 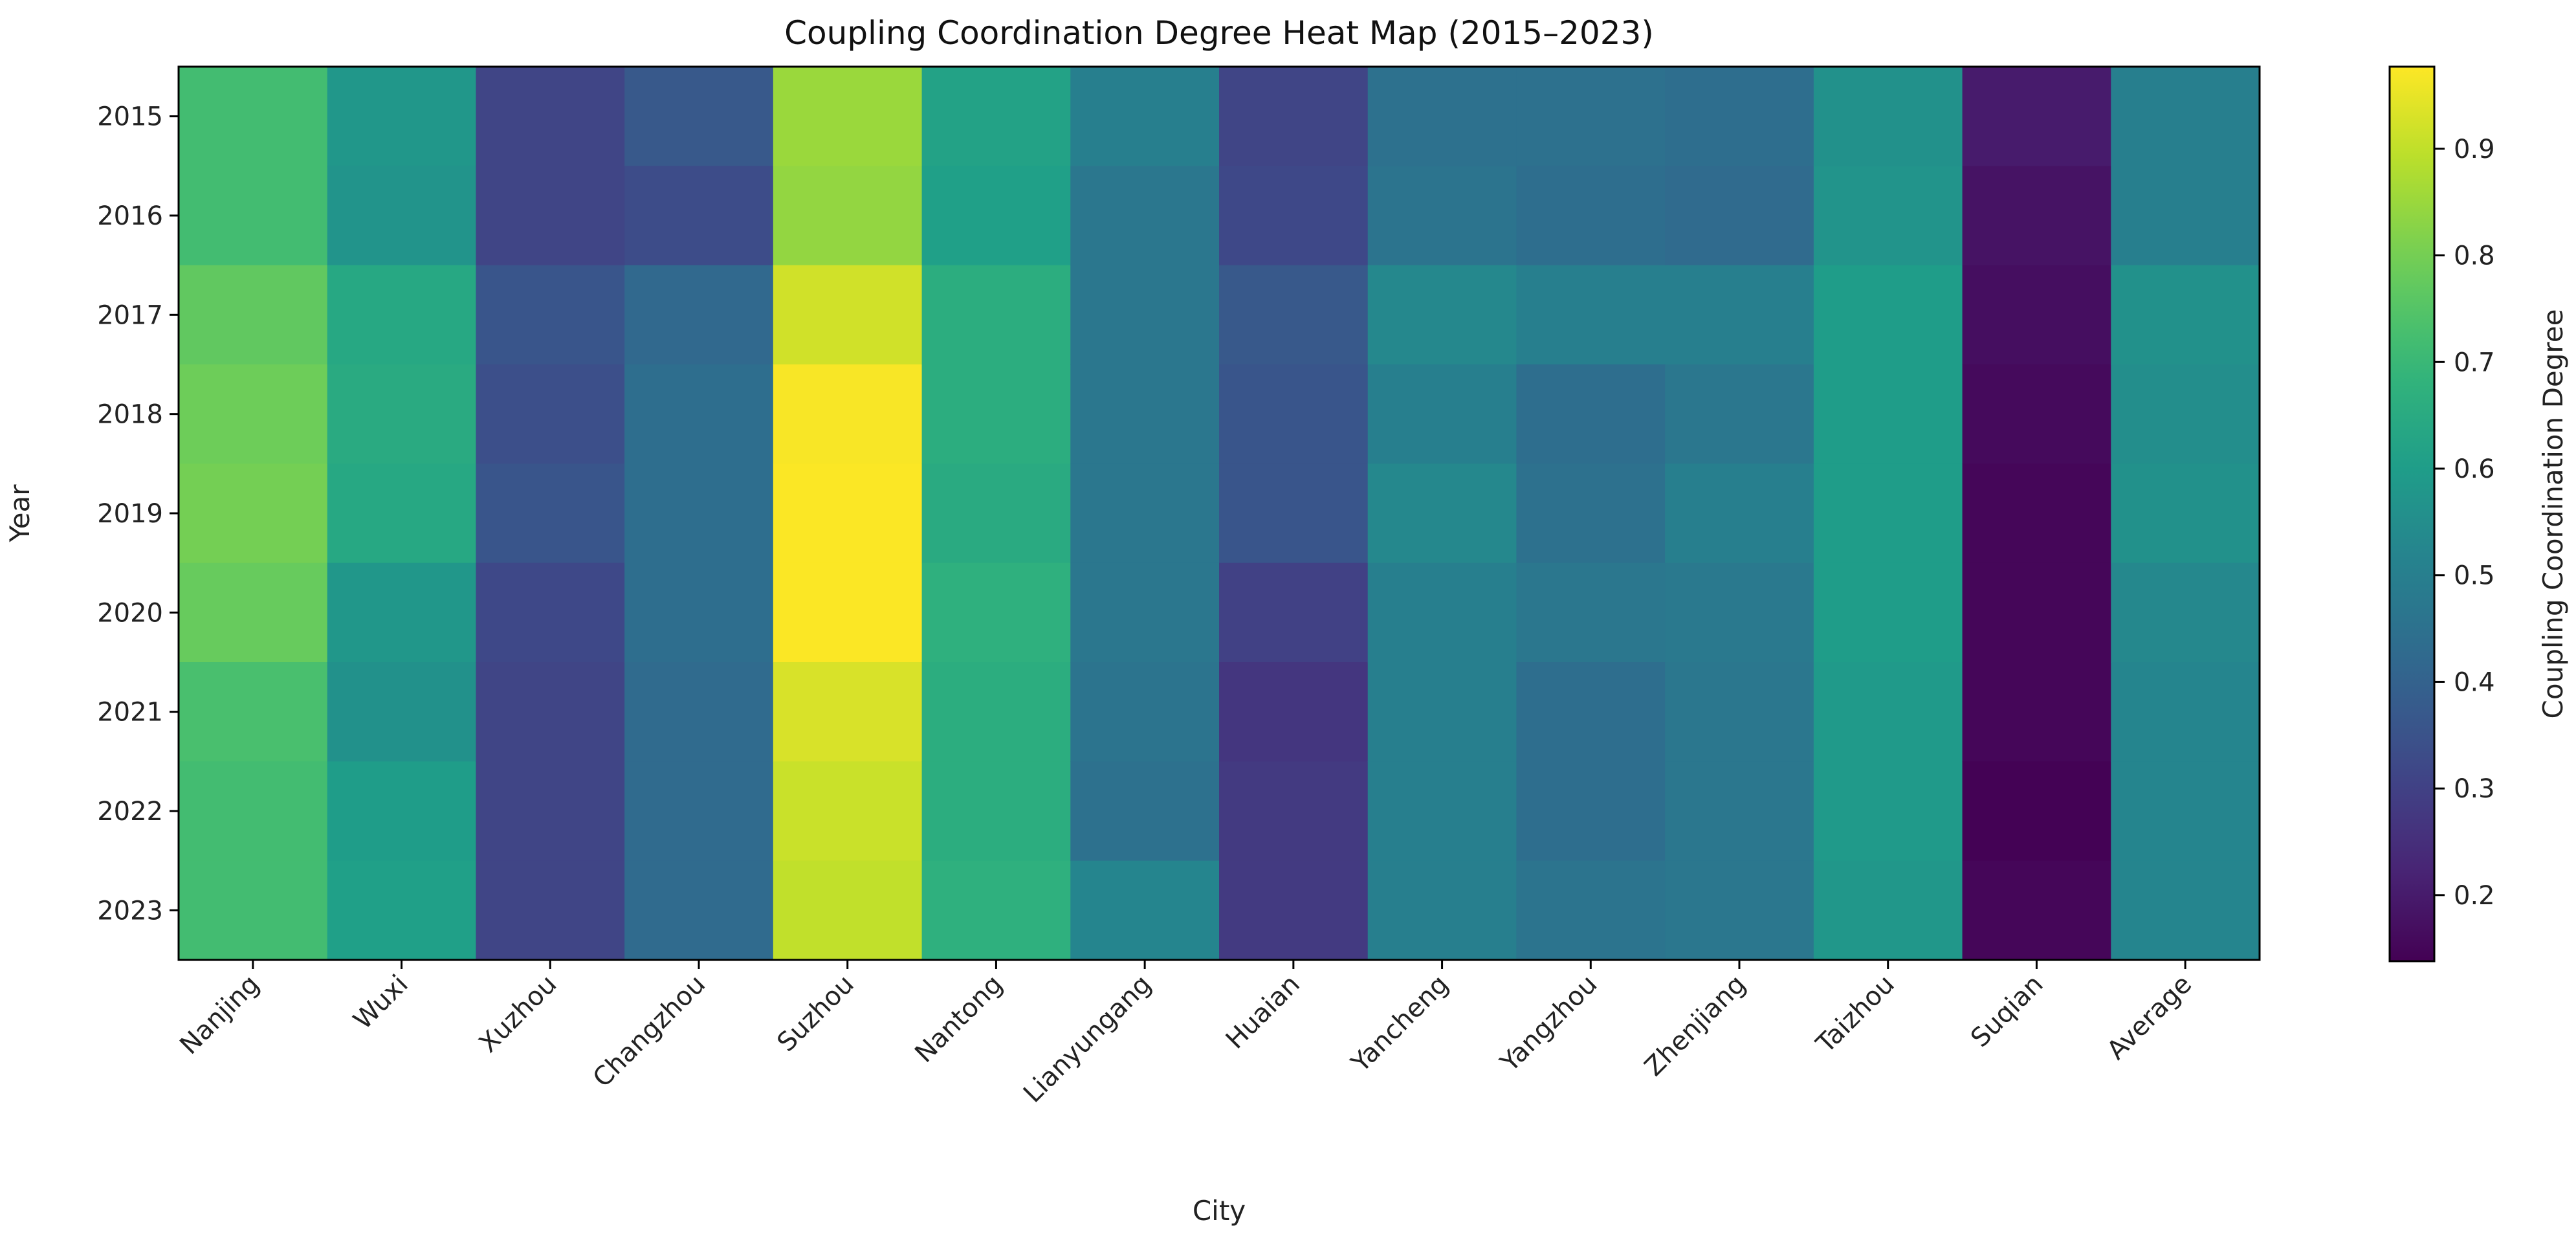 I want to click on y-tick-label: 2019, so click(x=130, y=514).